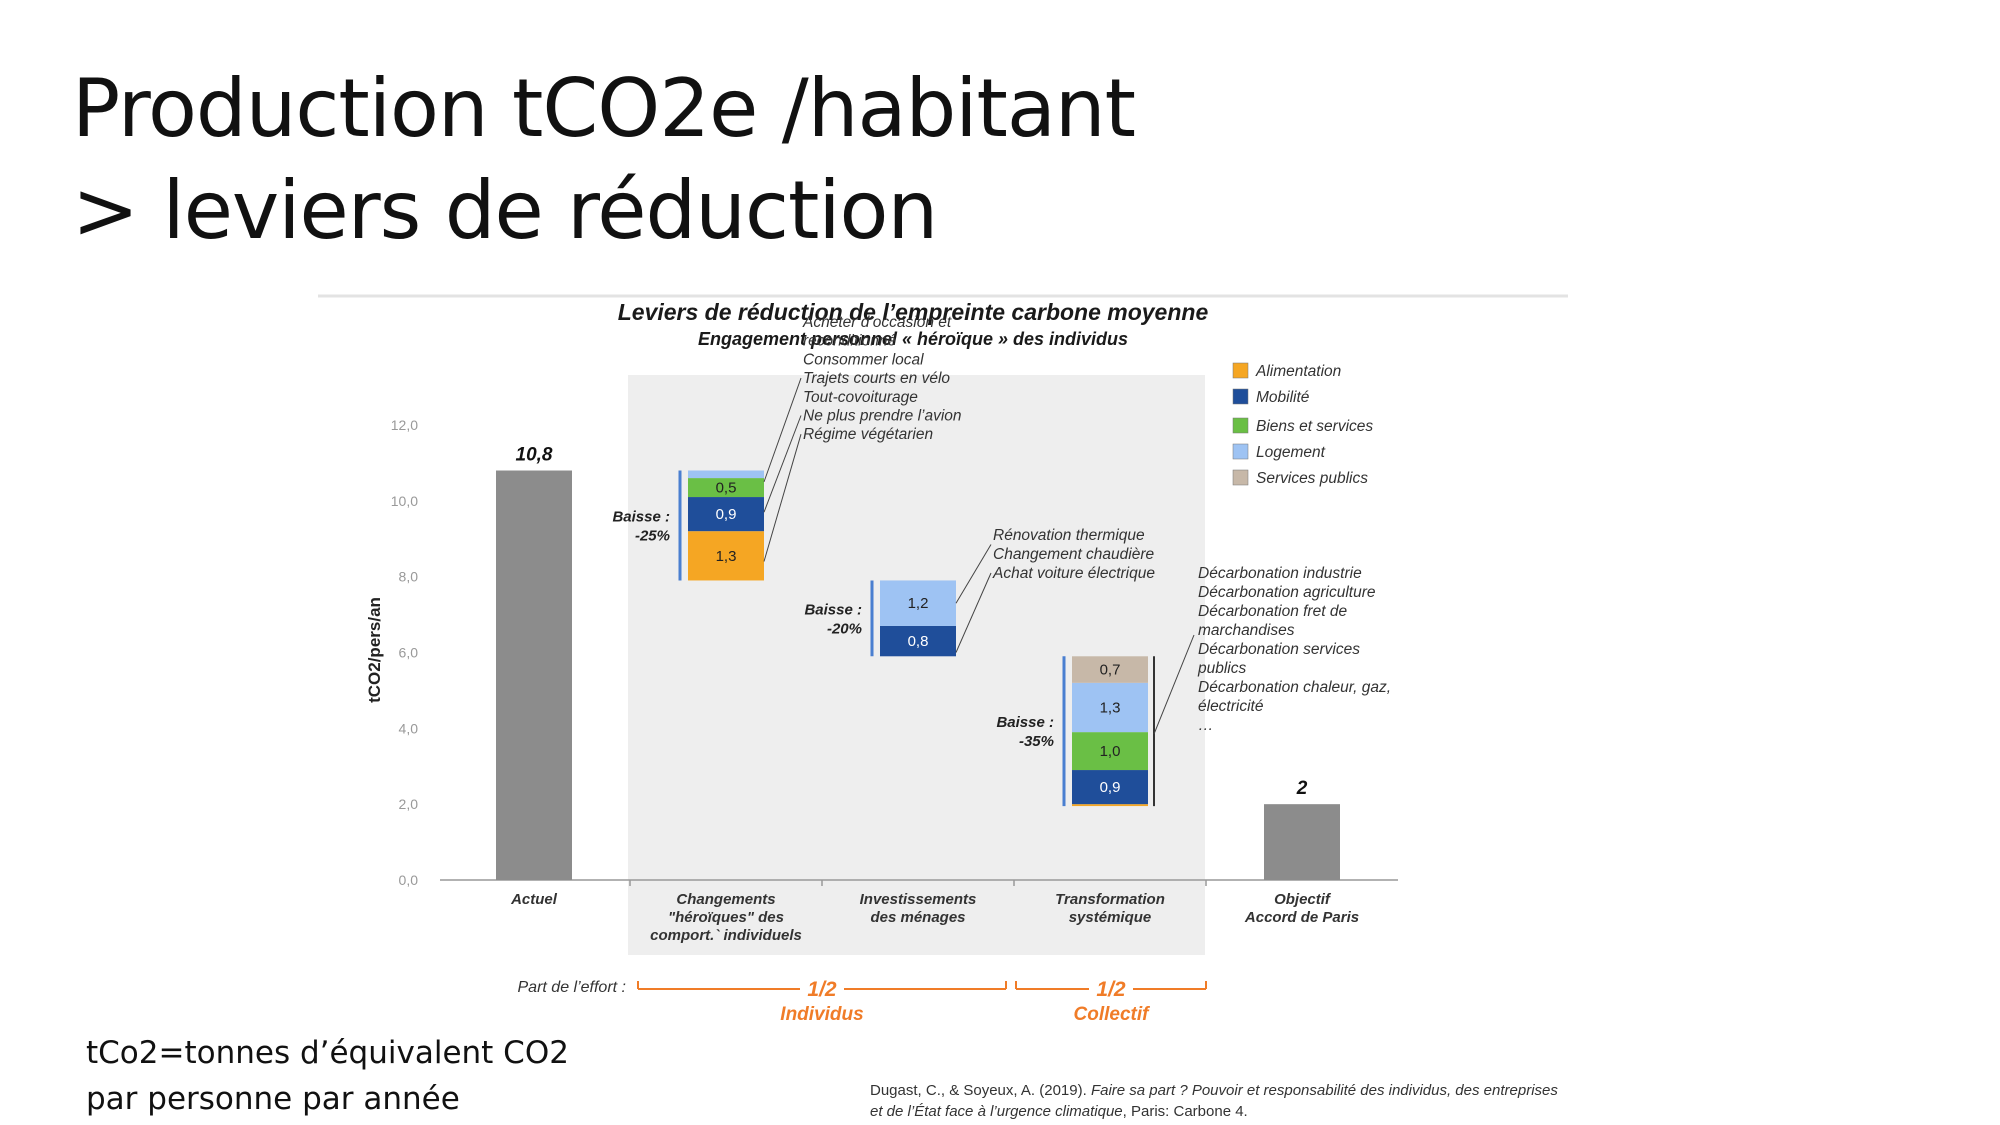  I want to click on y-tick-label: 8,0, so click(409, 577).